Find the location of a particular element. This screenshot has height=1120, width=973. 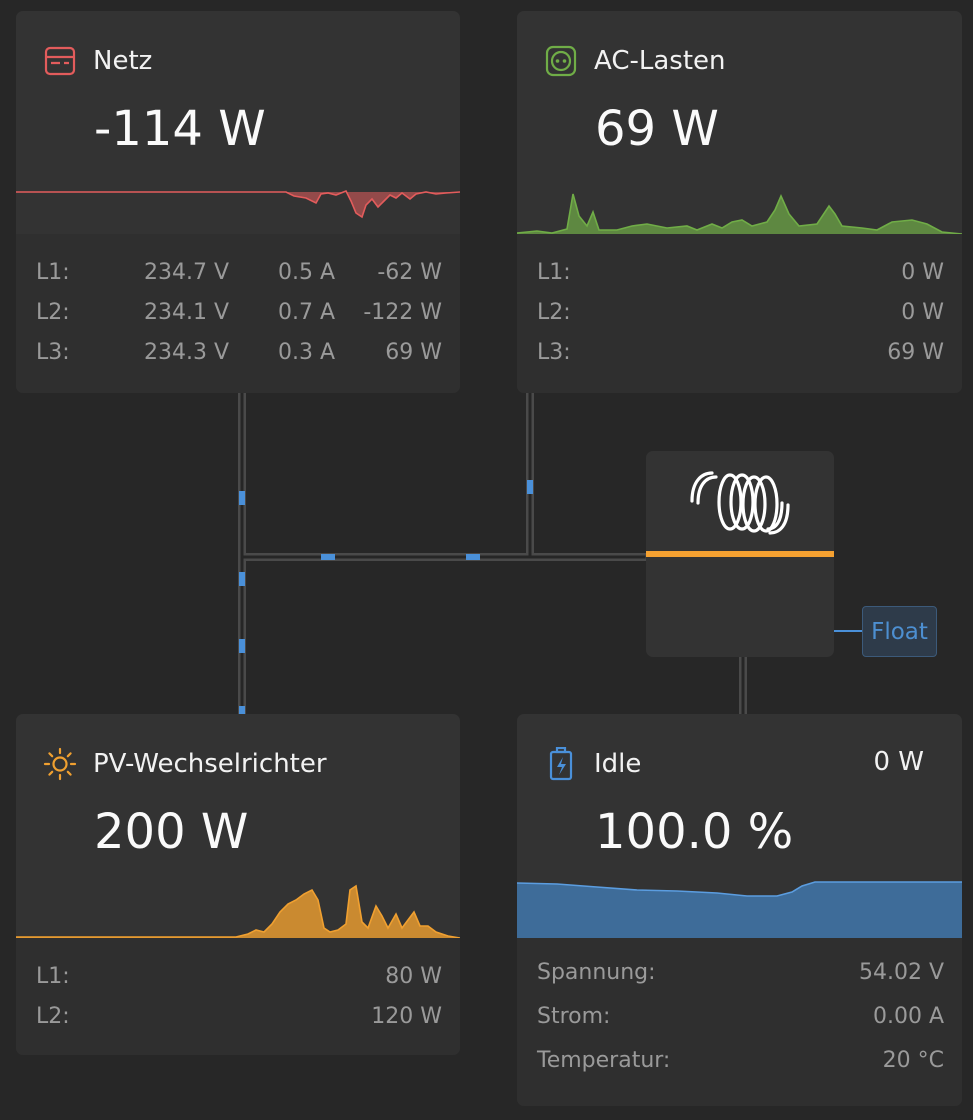

grid-power: -114 W is located at coordinates (180, 129).